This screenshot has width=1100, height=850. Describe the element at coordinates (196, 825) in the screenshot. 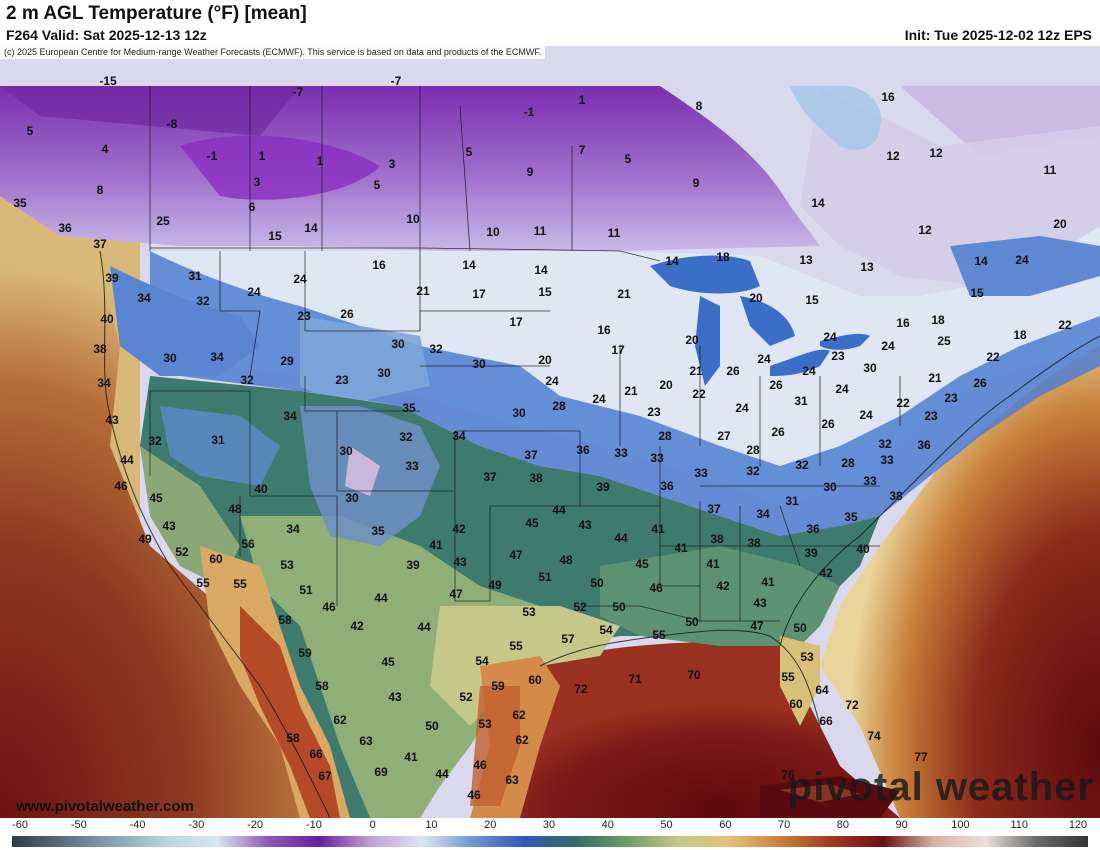

I see `colorbar-tick-label: -30` at that location.